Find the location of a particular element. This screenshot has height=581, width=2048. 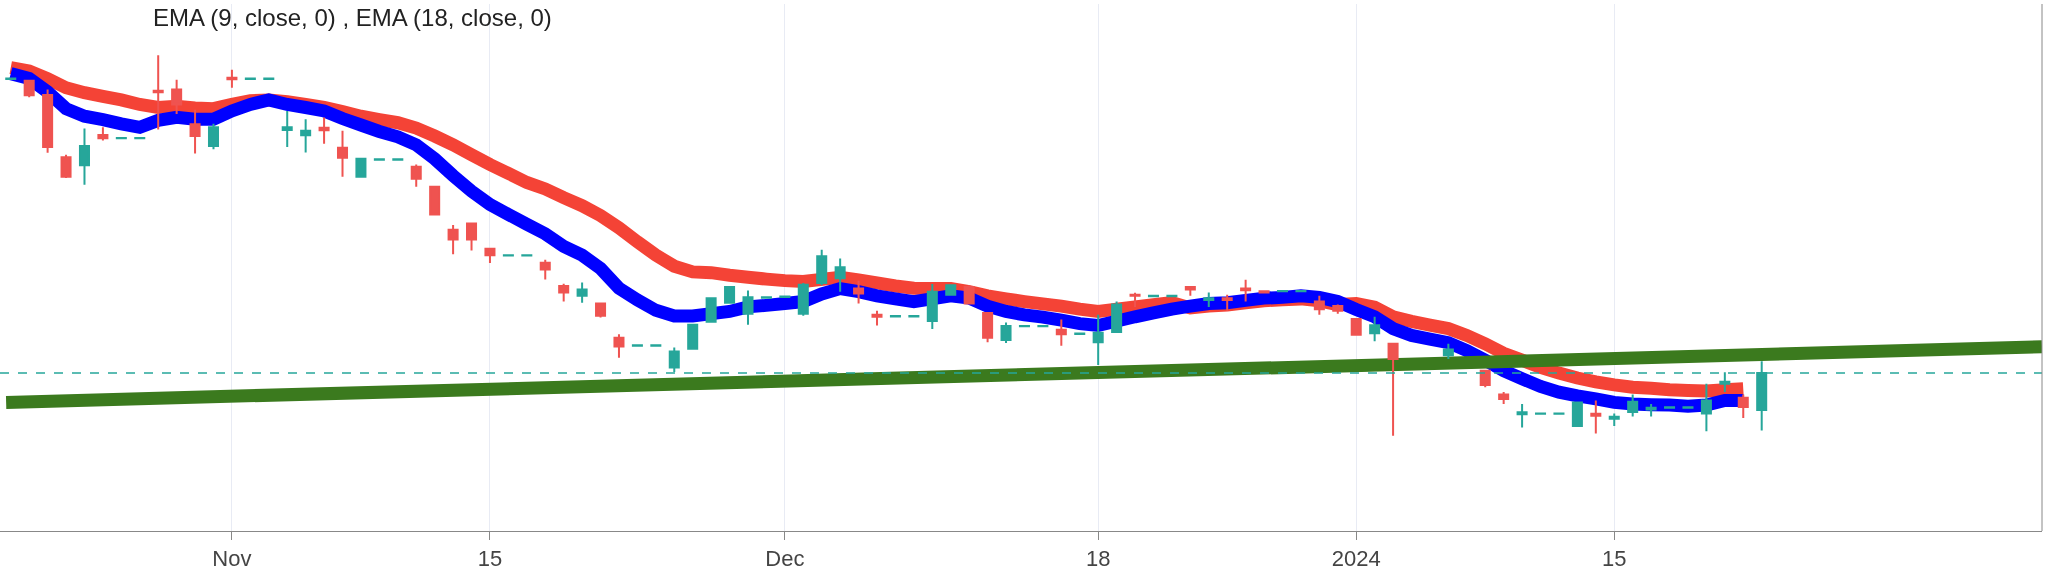

chart-title: EMA (9, close, 0) , EMA (18, close, 0) is located at coordinates (352, 18).